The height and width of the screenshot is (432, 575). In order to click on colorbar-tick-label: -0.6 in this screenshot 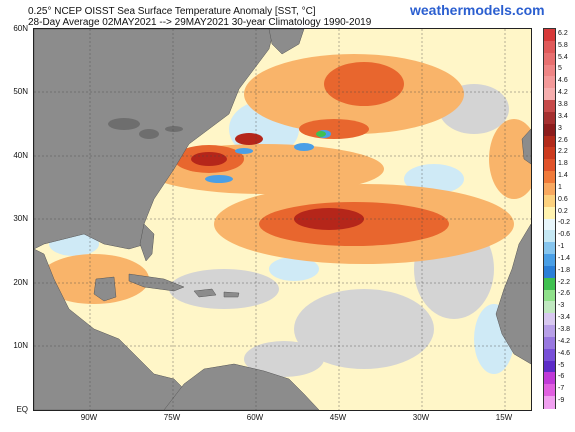, I will do `click(564, 235)`.